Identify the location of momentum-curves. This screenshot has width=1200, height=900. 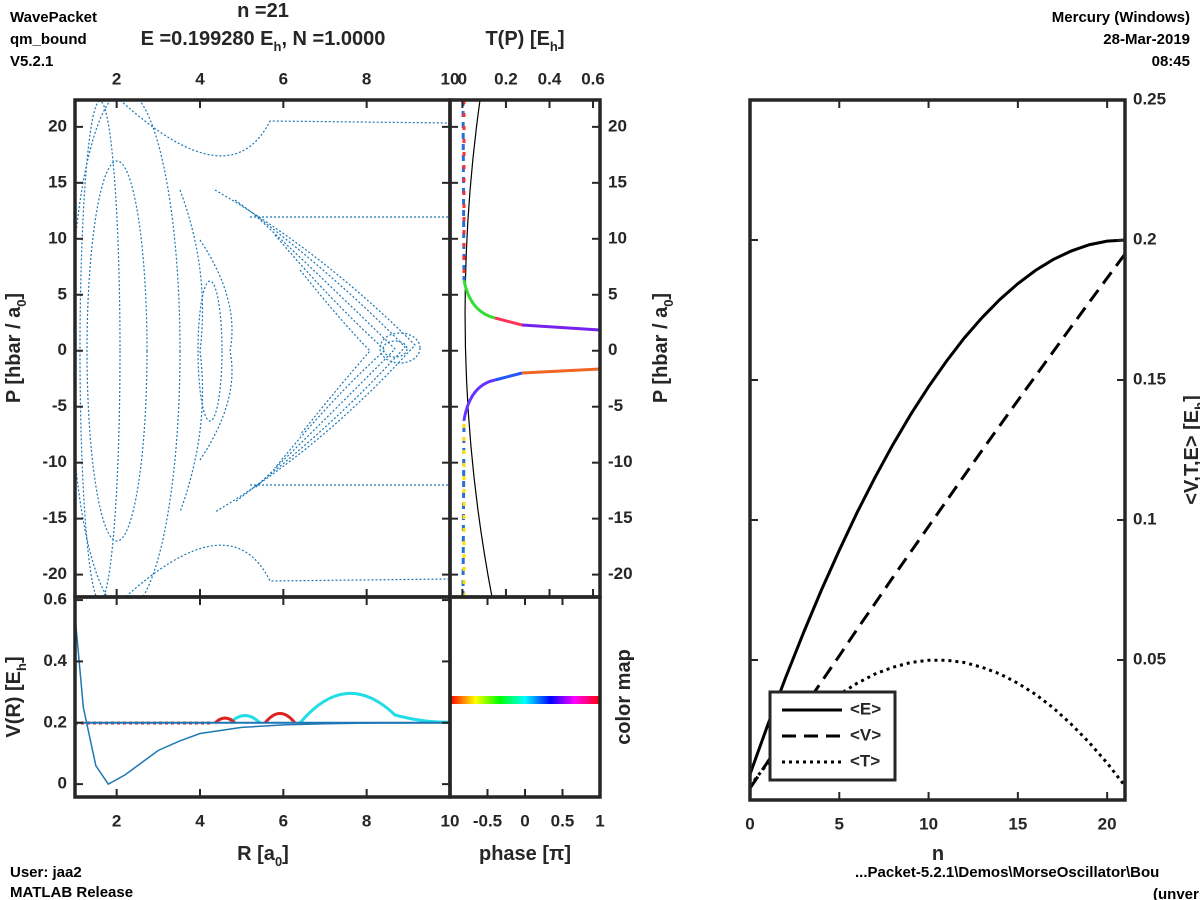
(530, 348).